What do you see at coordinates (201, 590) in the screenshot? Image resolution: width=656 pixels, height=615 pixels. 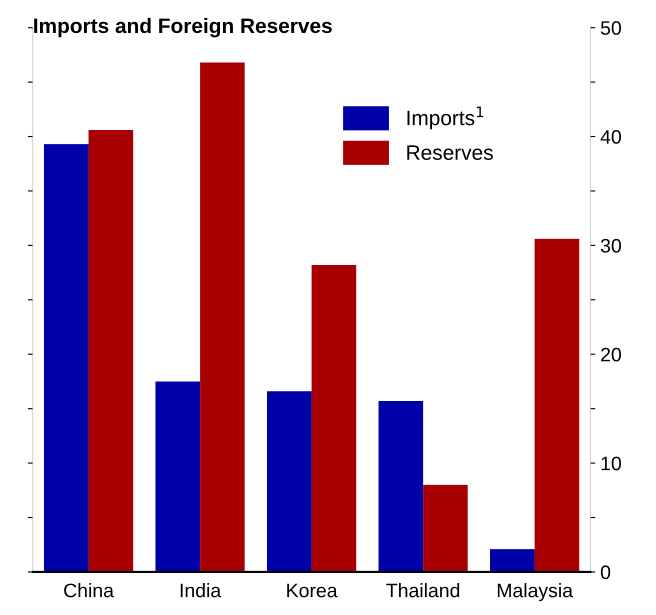 I see `x-tick-label: India` at bounding box center [201, 590].